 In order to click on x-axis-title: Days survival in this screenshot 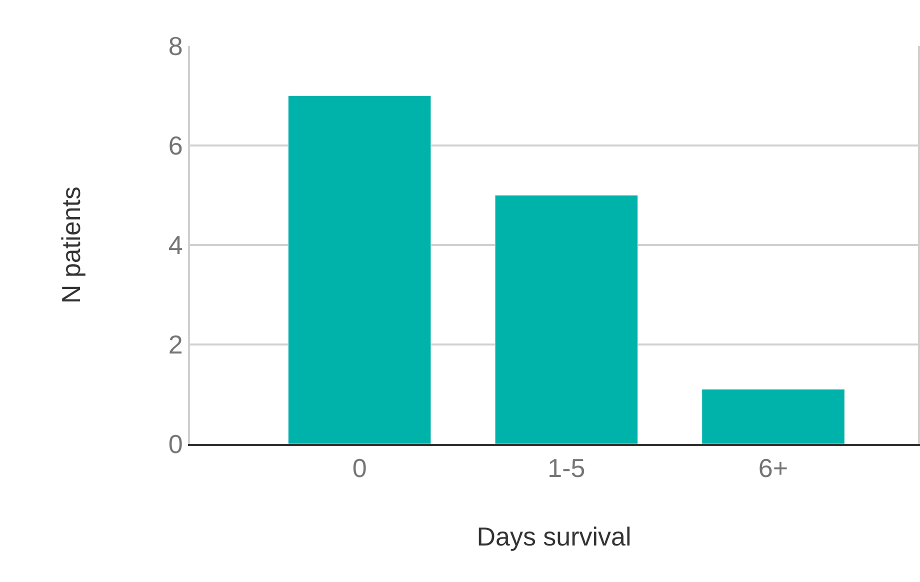, I will do `click(554, 536)`.